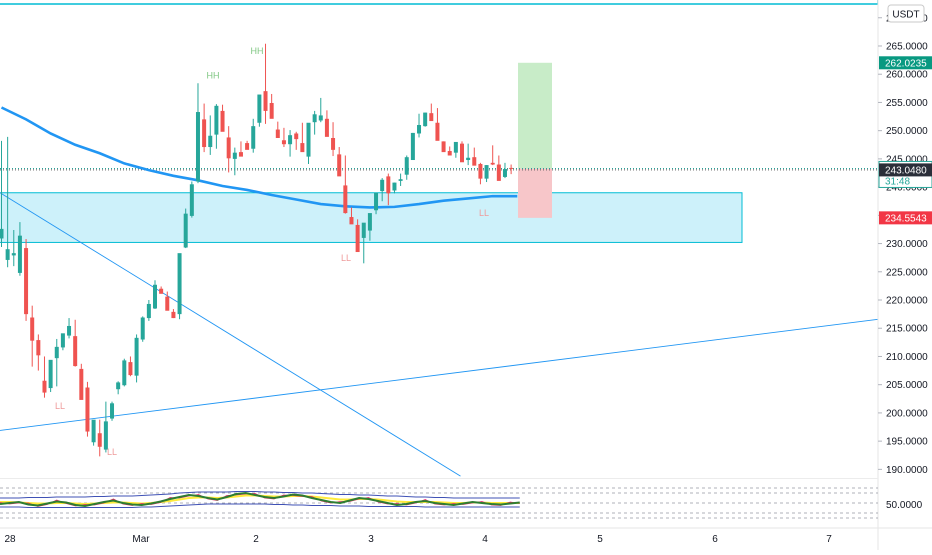 This screenshot has height=555, width=932. I want to click on stop-price-tag: 234.5543, so click(905, 218).